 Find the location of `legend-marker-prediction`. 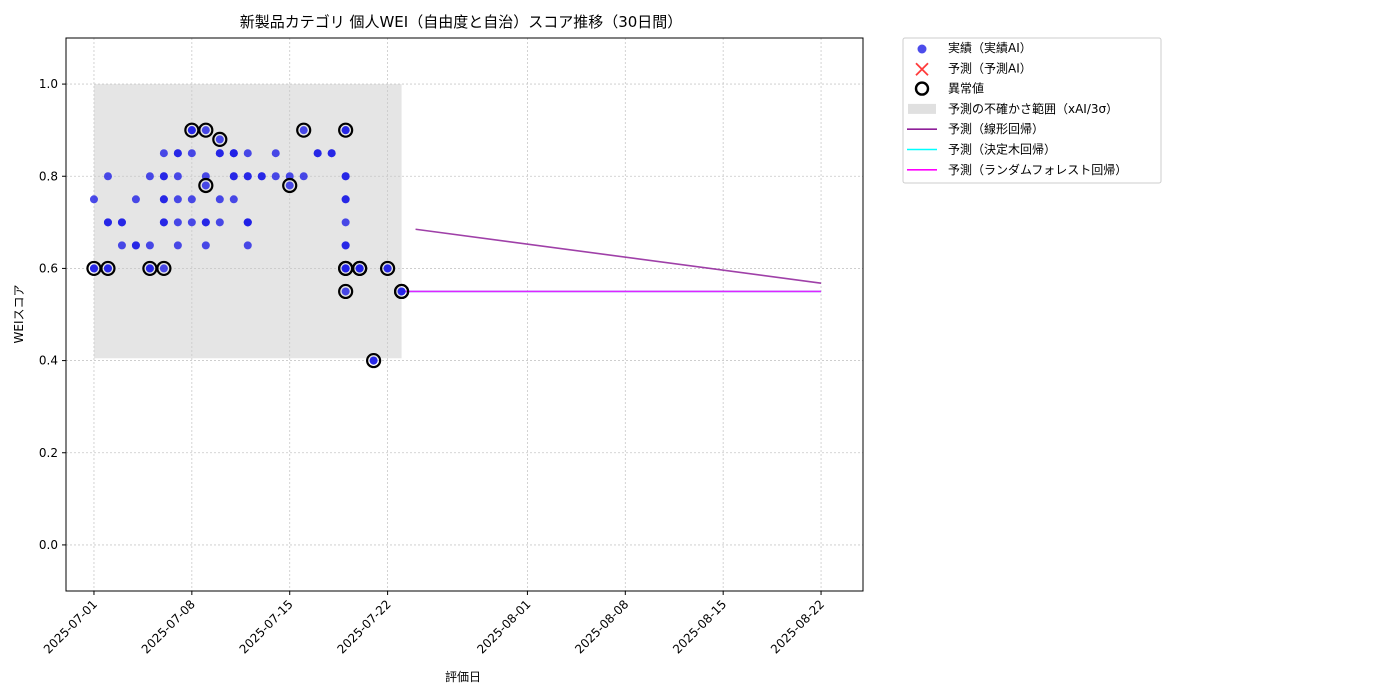

legend-marker-prediction is located at coordinates (922, 69).